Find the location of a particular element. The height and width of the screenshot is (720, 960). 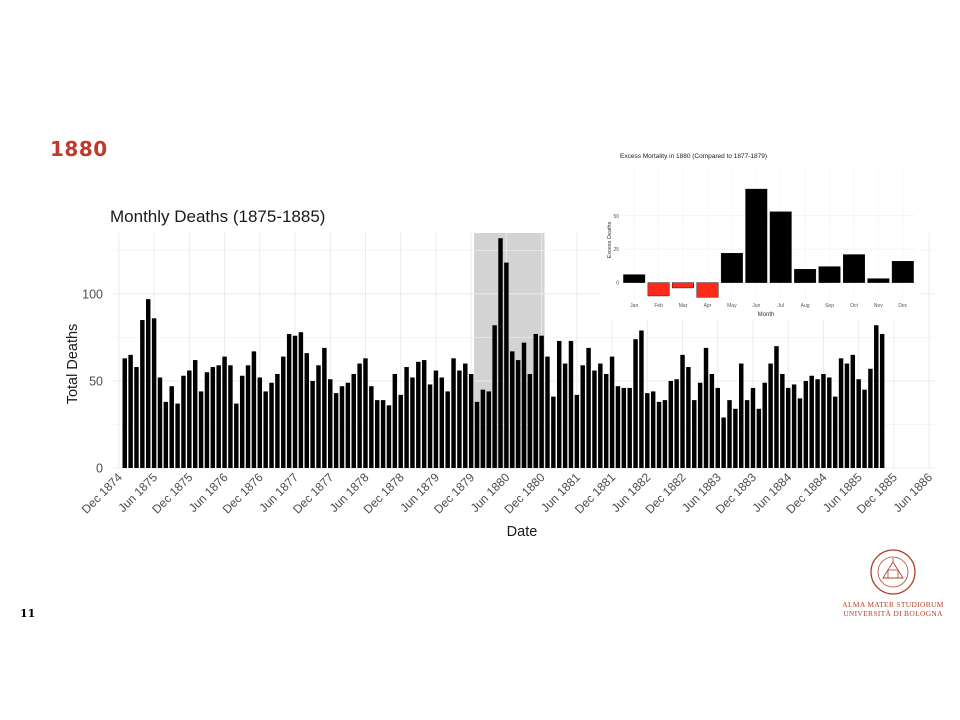

inset-x-tick-label: Sep is located at coordinates (829, 306).